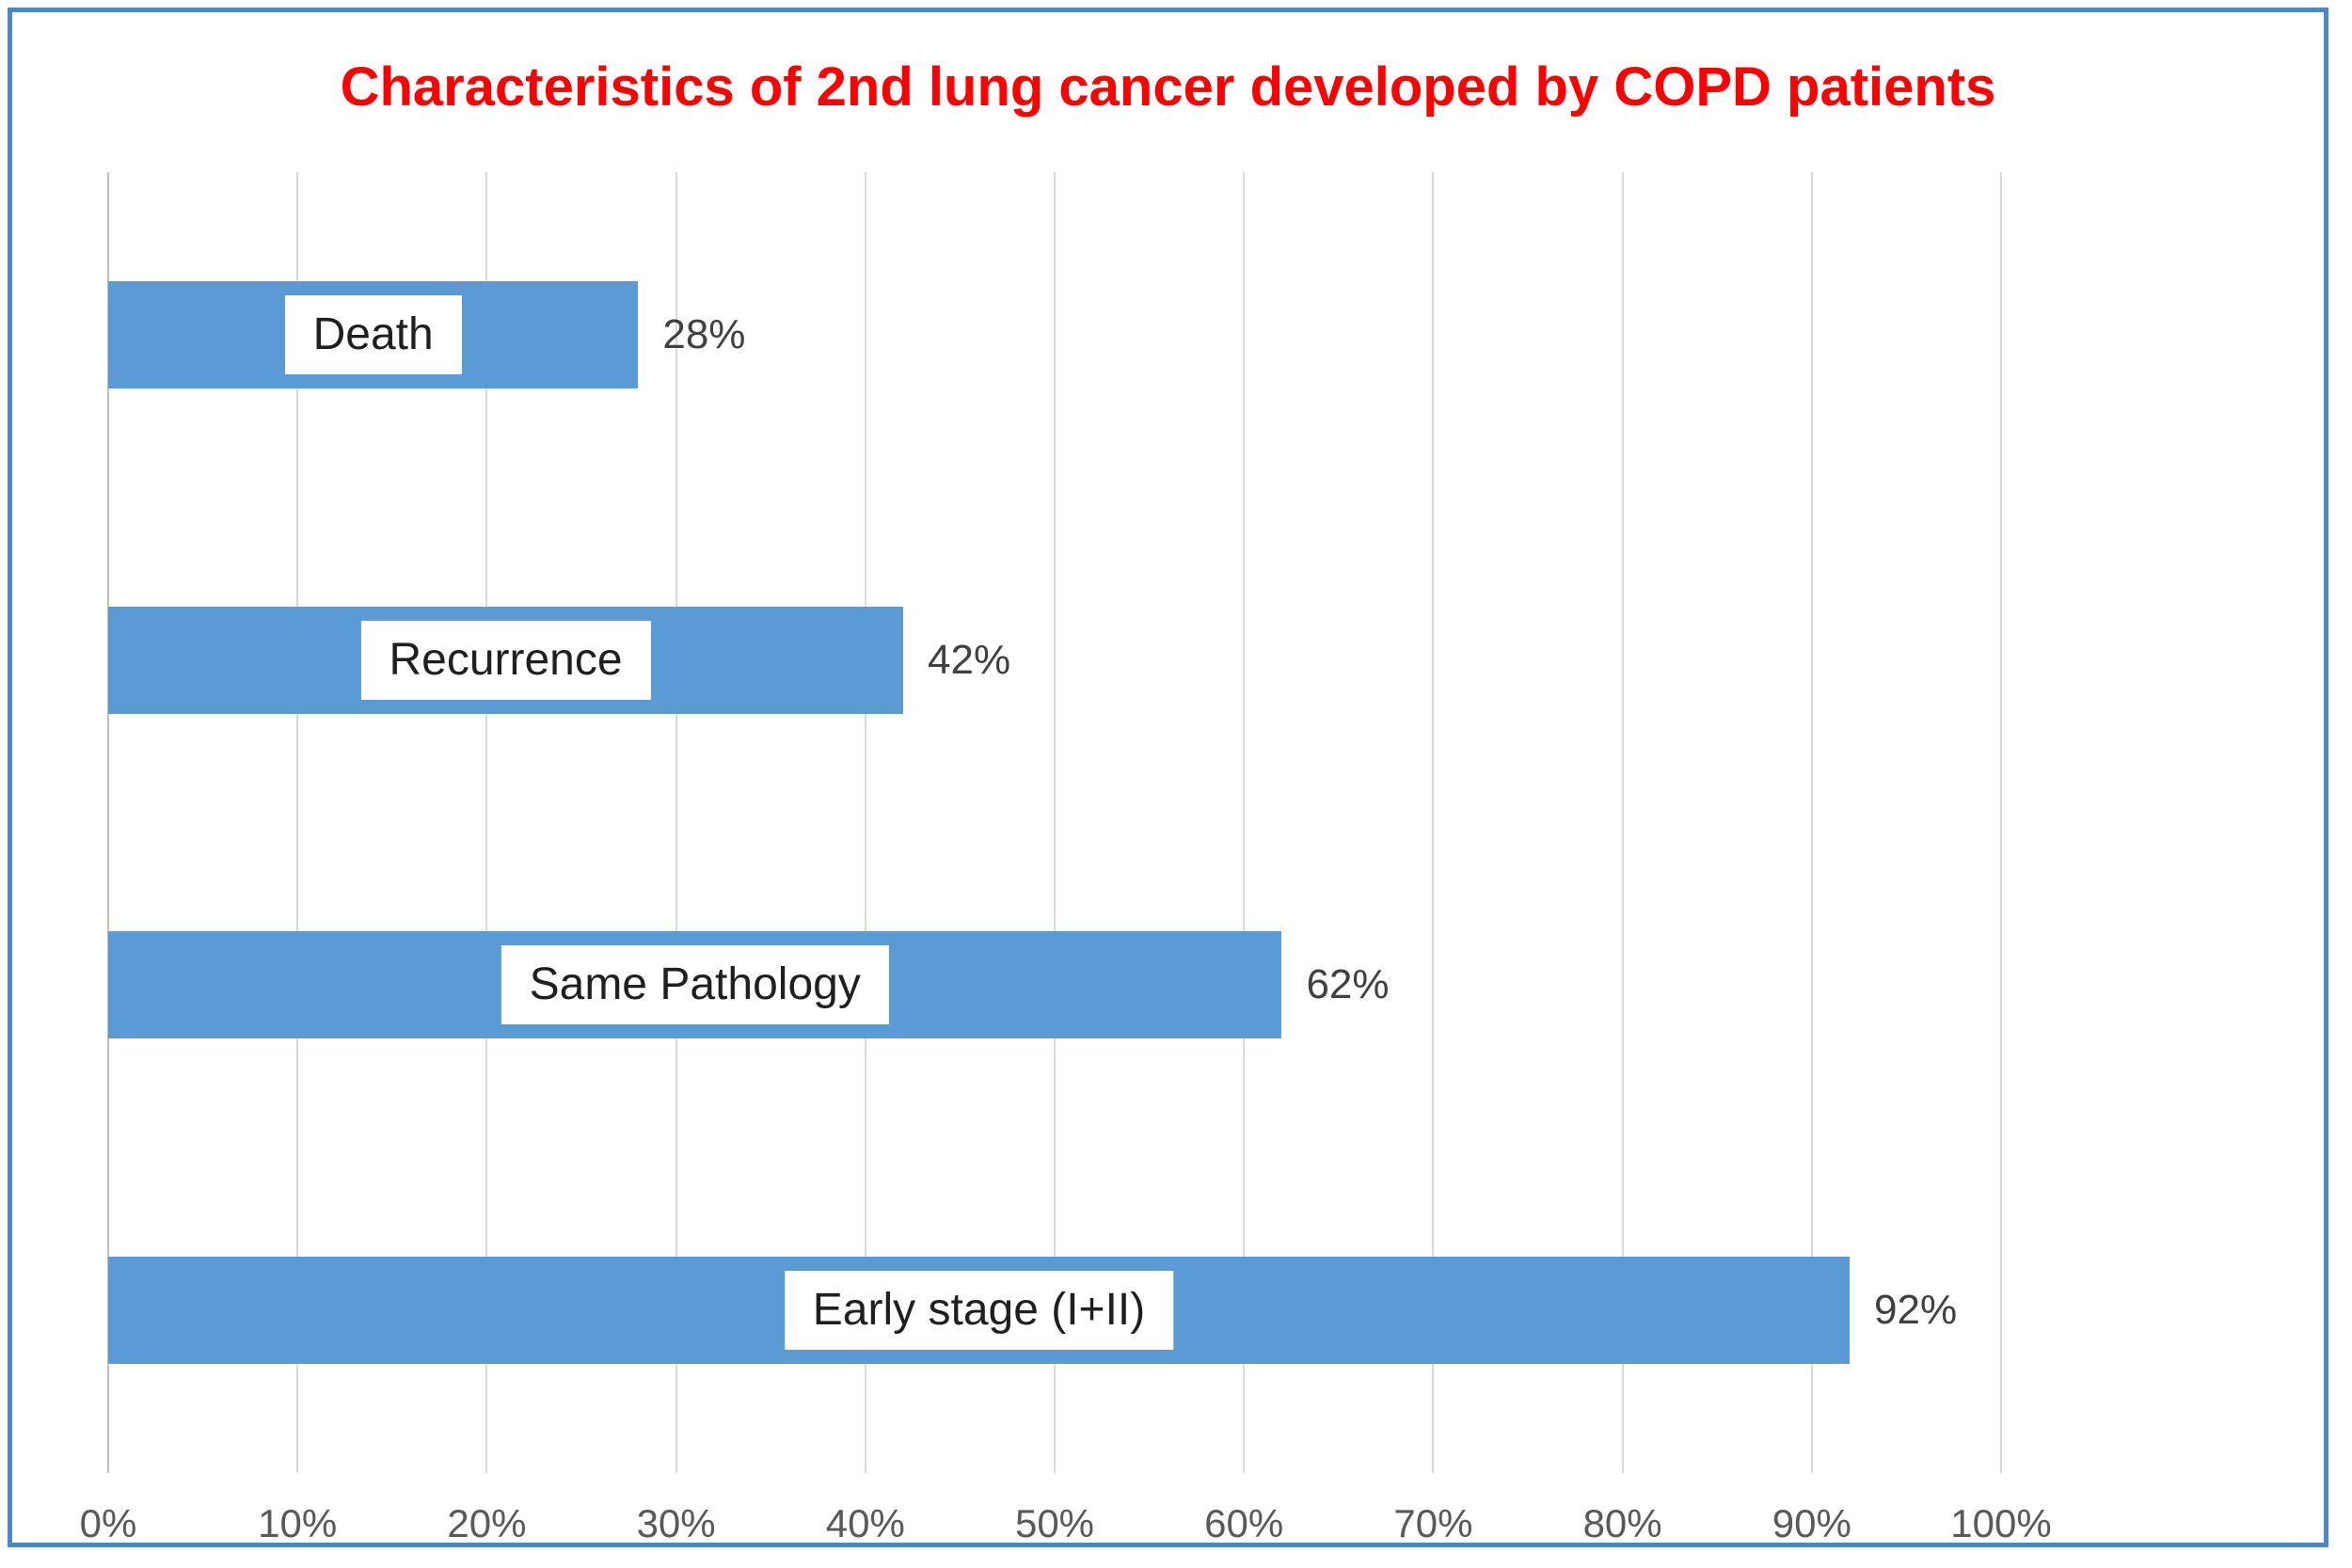  What do you see at coordinates (108, 823) in the screenshot?
I see `y-axis-line` at bounding box center [108, 823].